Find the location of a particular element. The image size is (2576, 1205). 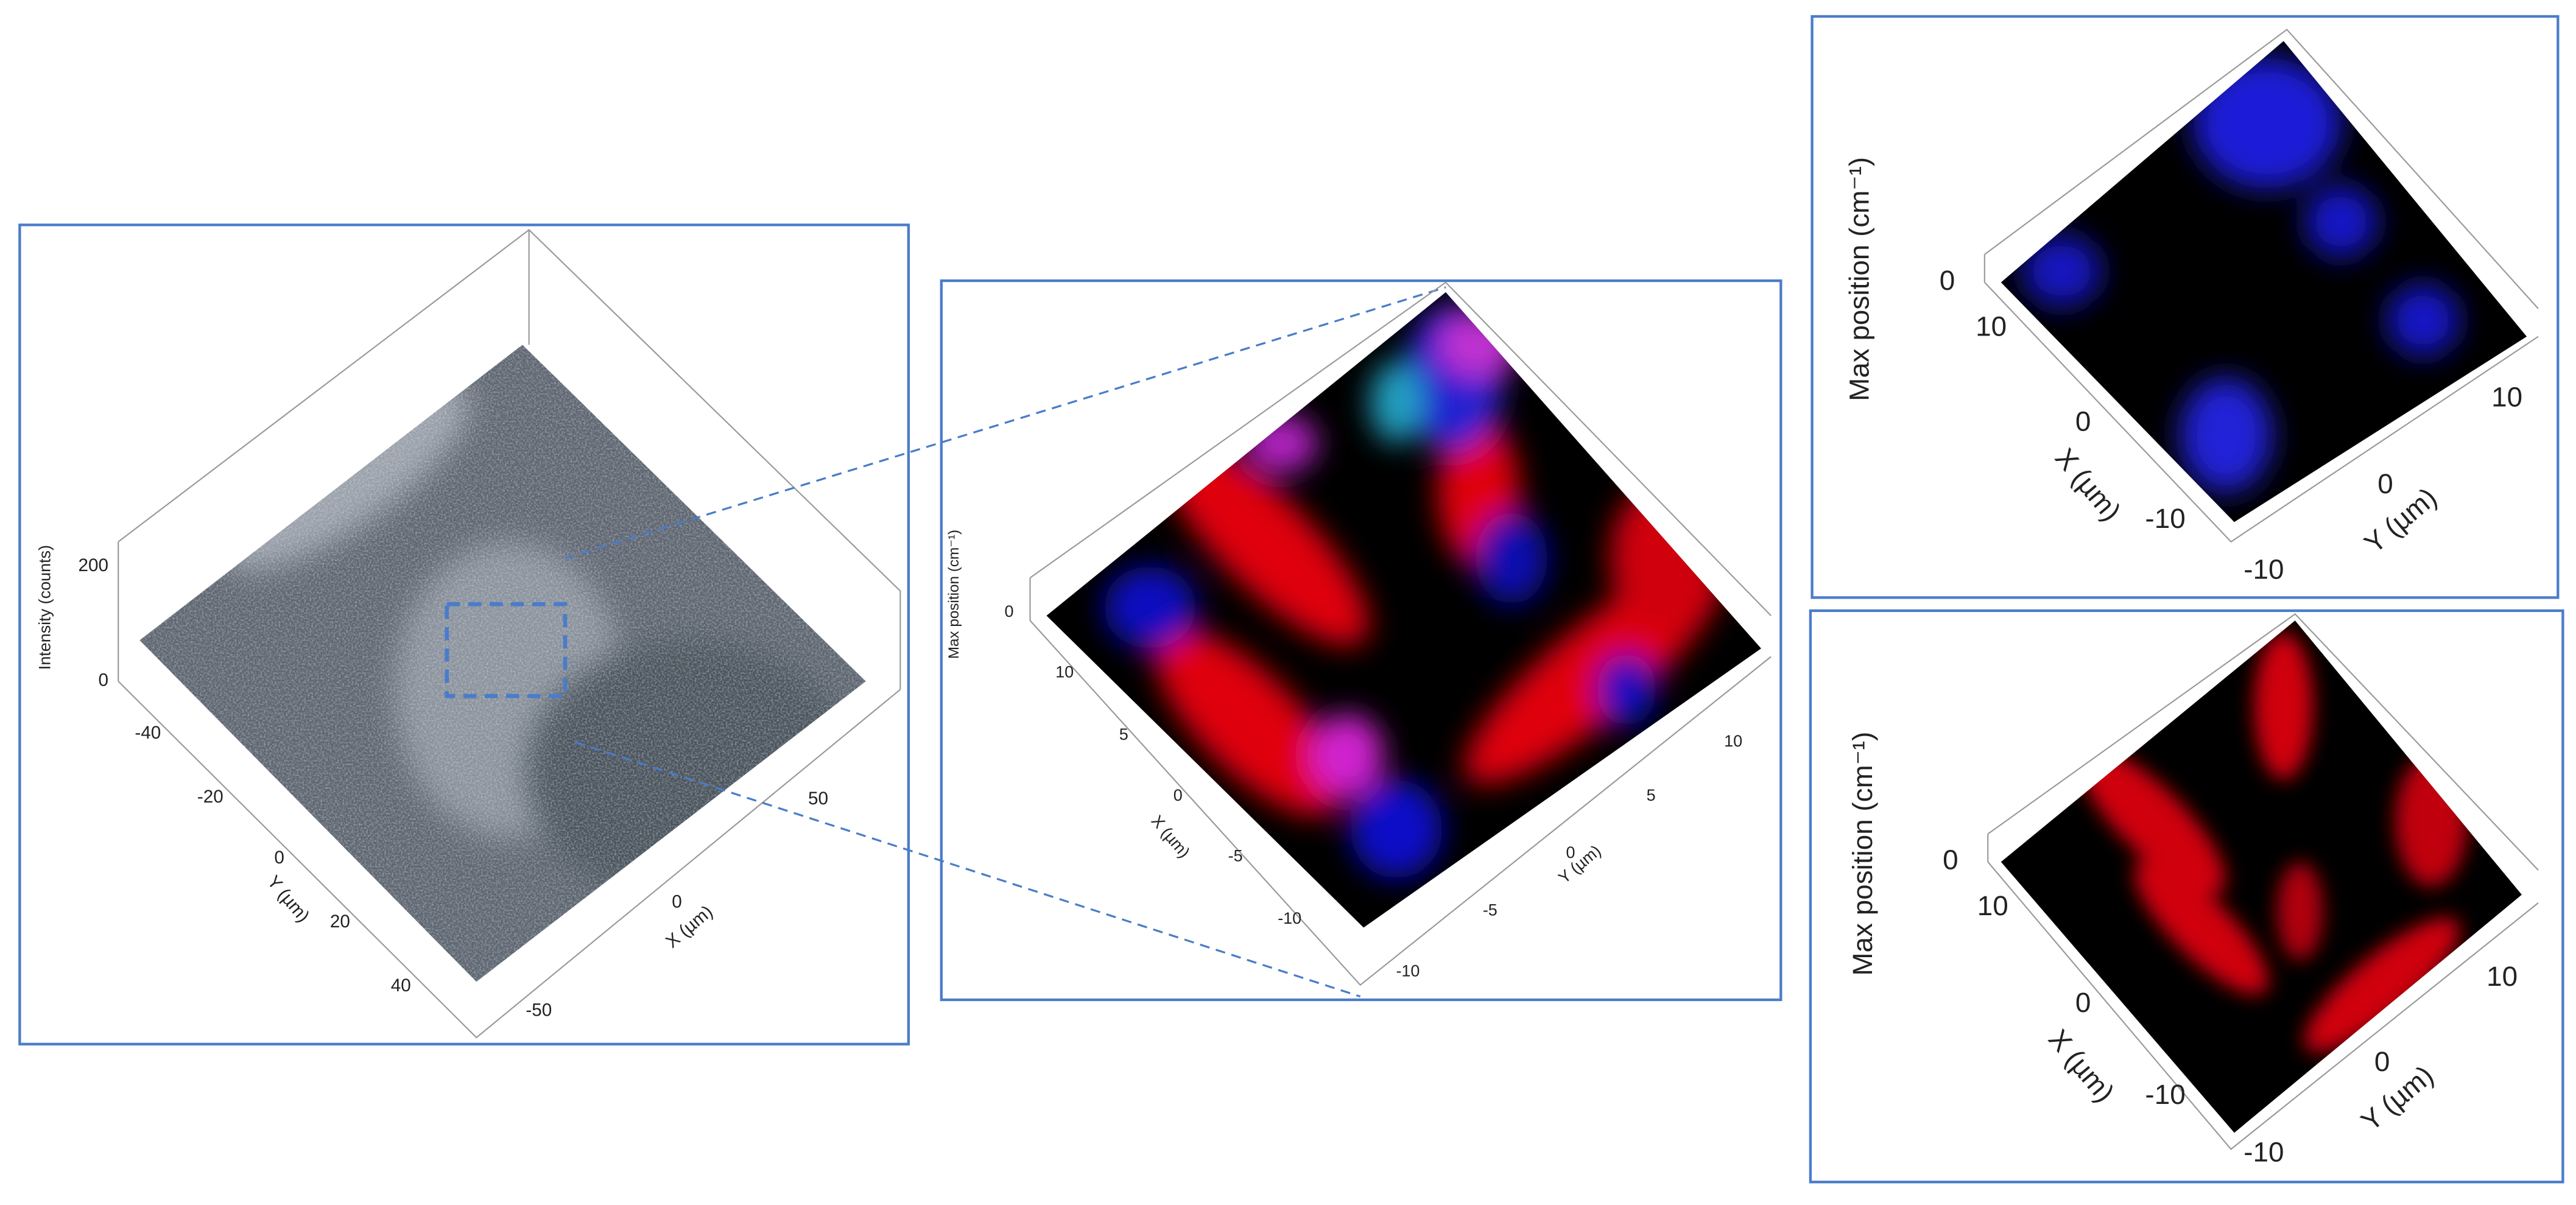

x-tick-label: -5 is located at coordinates (1235, 856).